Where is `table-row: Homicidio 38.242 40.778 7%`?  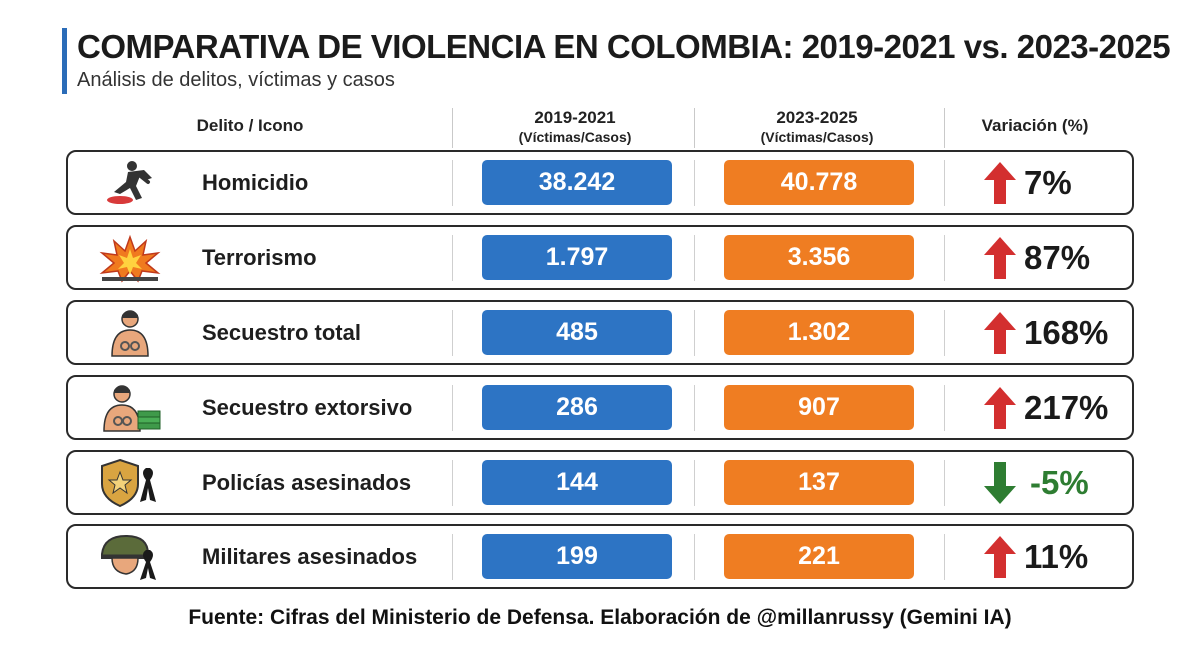 table-row: Homicidio 38.242 40.778 7% is located at coordinates (600, 182).